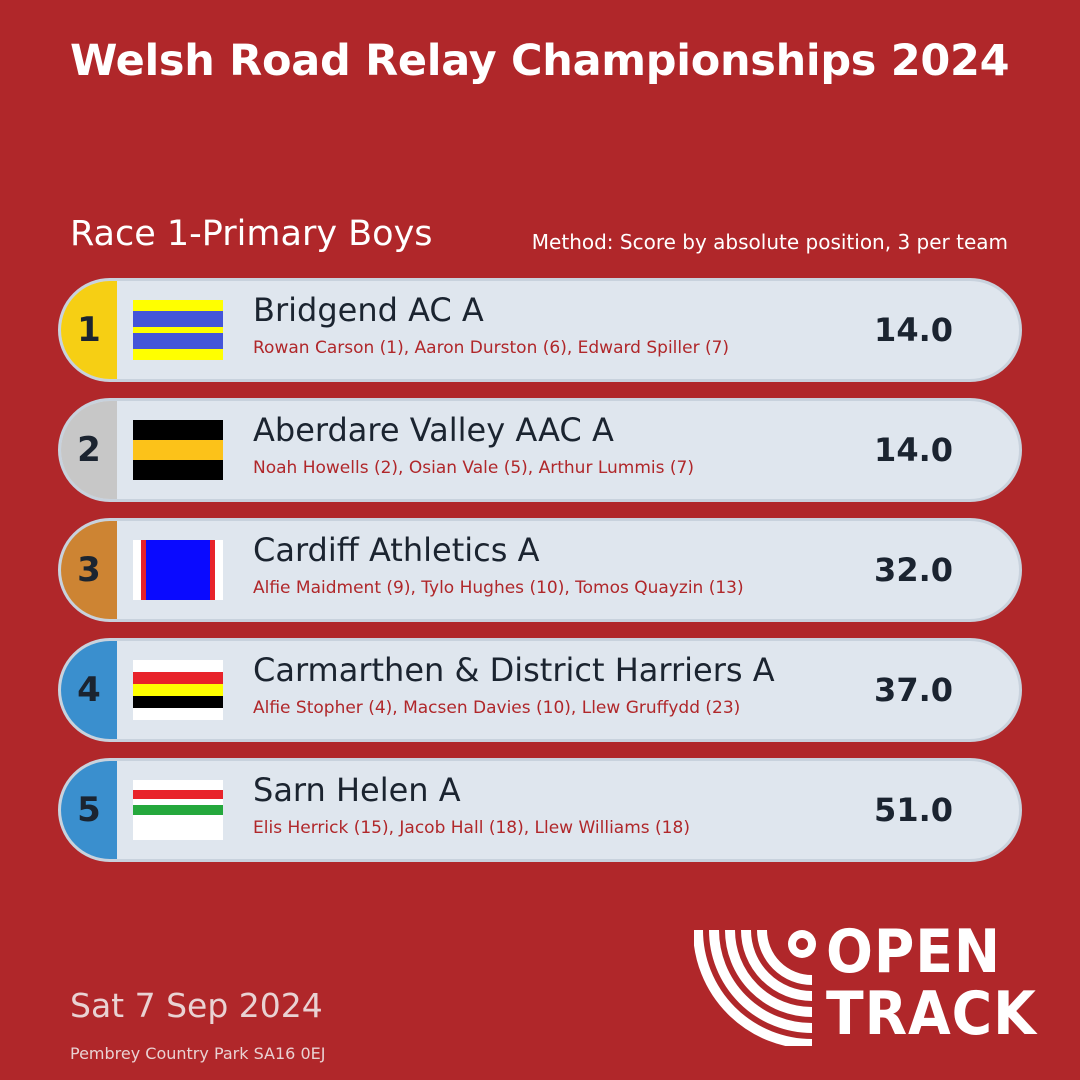  I want to click on opentrack-logo: OPEN TRACK, so click(870, 984).